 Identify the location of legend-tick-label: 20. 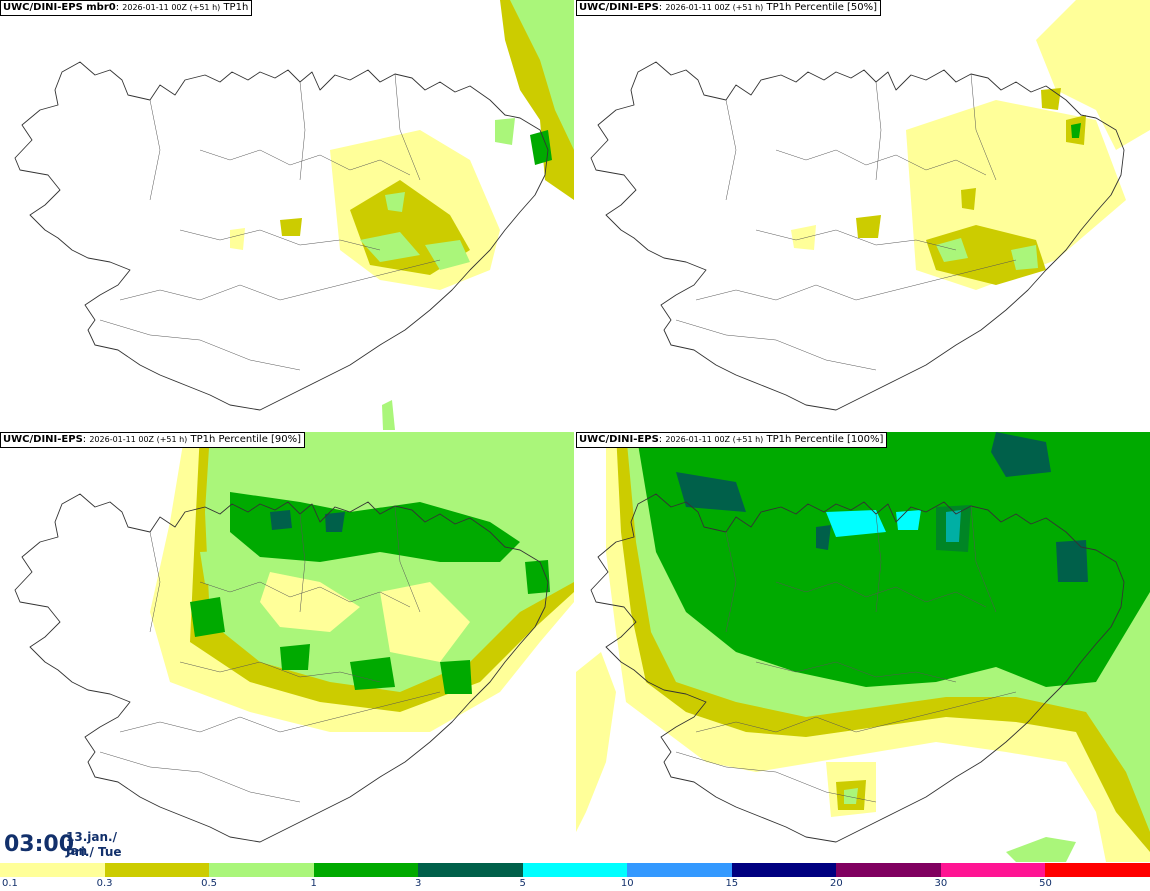
(836, 883).